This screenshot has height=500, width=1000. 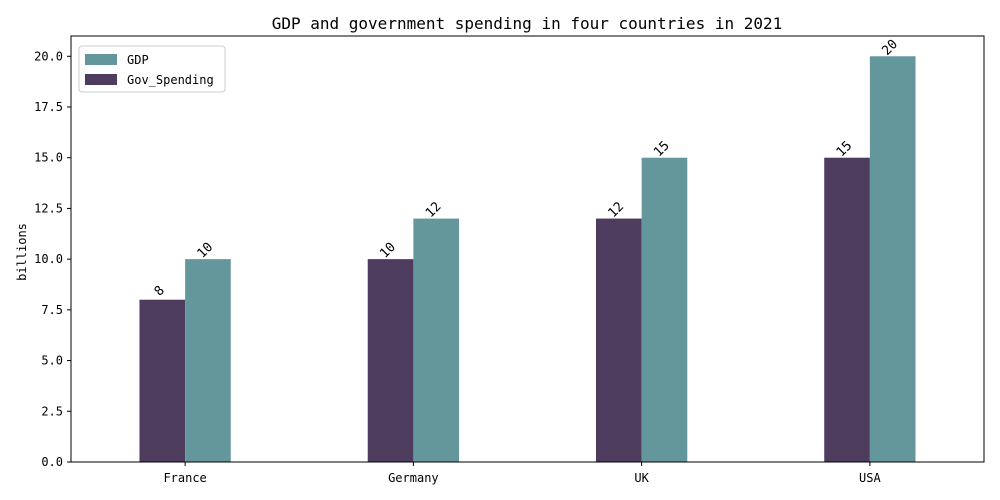 What do you see at coordinates (22, 252) in the screenshot?
I see `y-axis-label: billions` at bounding box center [22, 252].